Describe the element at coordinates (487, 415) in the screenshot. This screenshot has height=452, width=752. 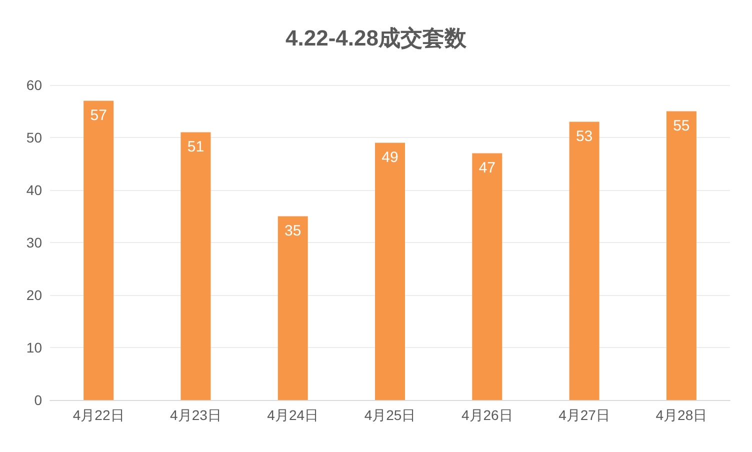
I see `x-tick-label: 4月26日` at that location.